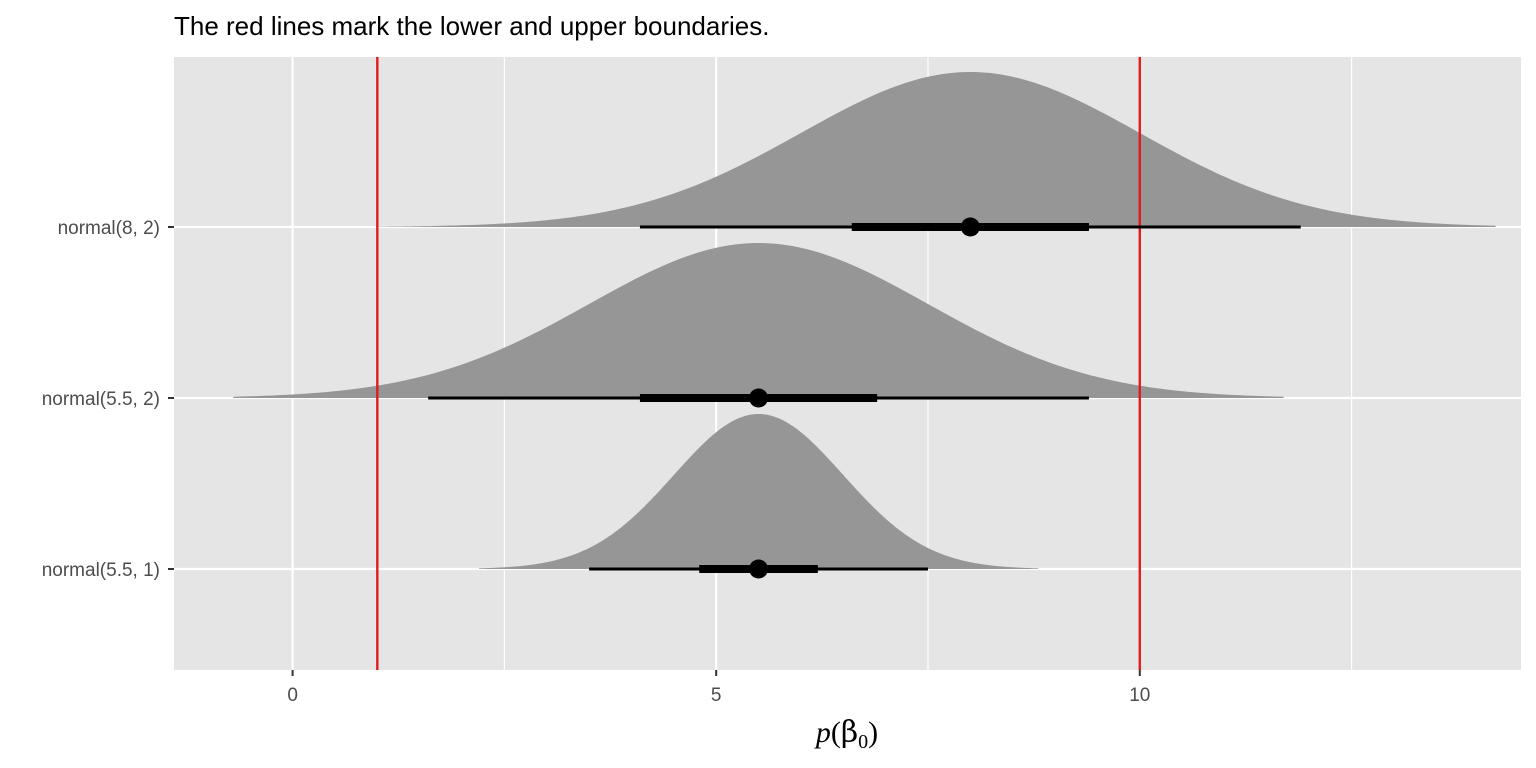 This screenshot has width=1536, height=768. What do you see at coordinates (863, 742) in the screenshot?
I see `x-axis-title-subscript: 0` at bounding box center [863, 742].